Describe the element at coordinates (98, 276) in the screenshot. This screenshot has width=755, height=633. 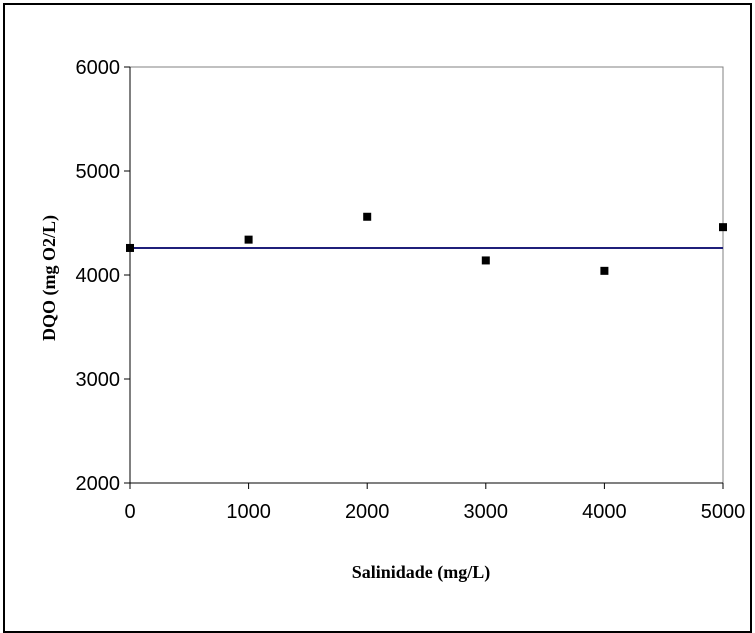
I see `y-tick-label: 4000` at that location.